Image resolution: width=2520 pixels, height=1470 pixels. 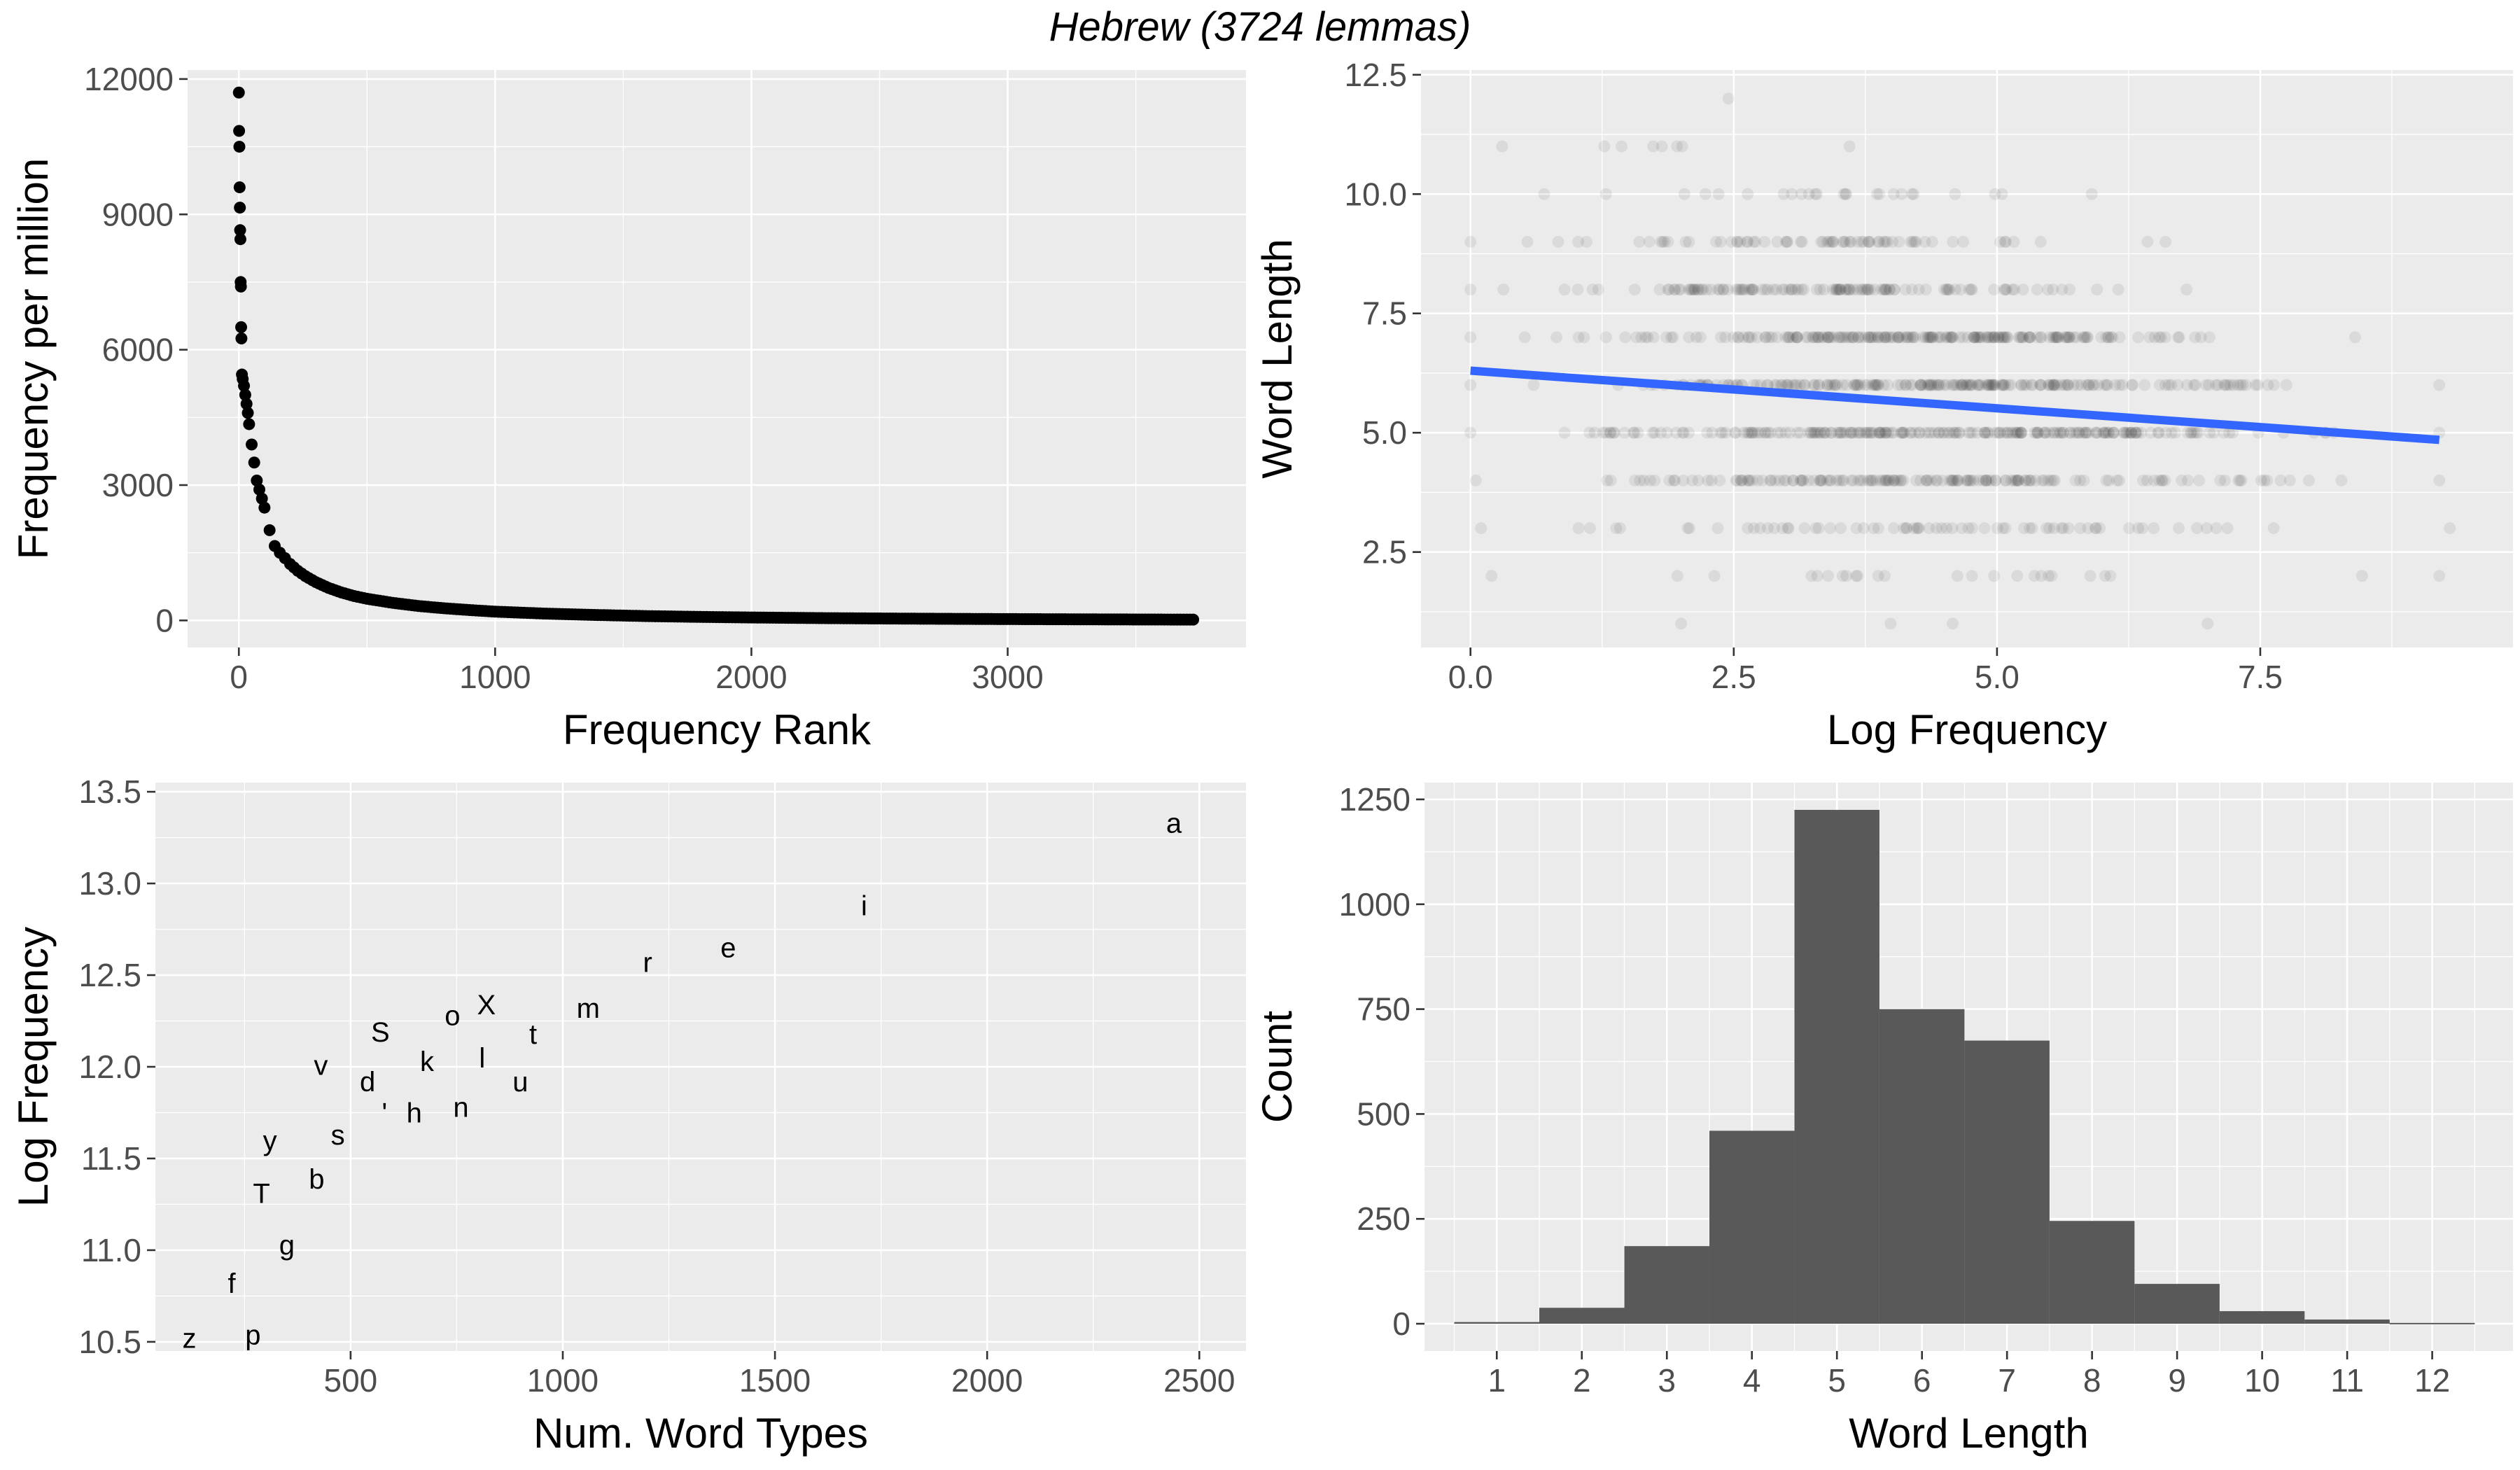 What do you see at coordinates (1955, 405) in the screenshot?
I see `regression-line` at bounding box center [1955, 405].